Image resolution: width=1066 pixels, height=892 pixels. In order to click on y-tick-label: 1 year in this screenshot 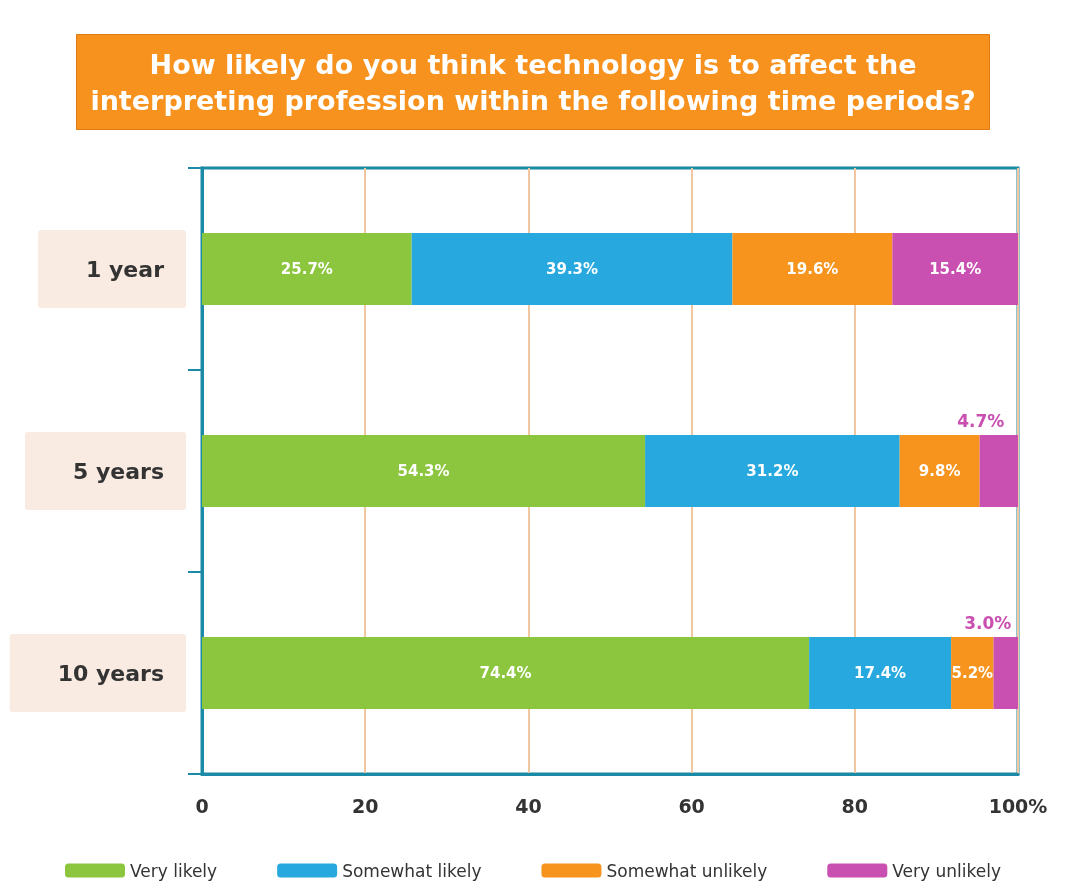, I will do `click(125, 269)`.